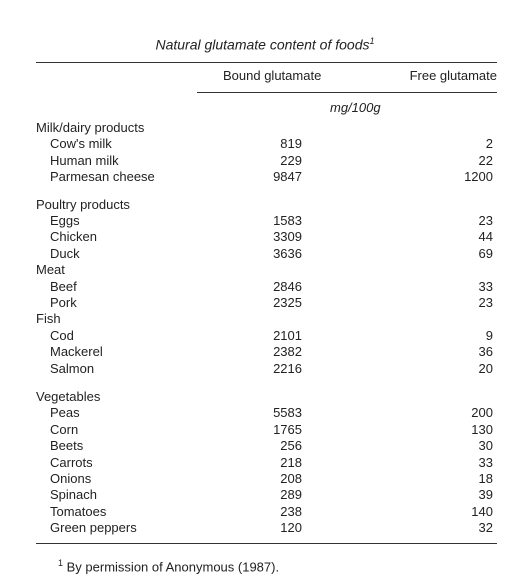 Image resolution: width=526 pixels, height=584 pixels. What do you see at coordinates (287, 335) in the screenshot?
I see `bound-value: 2101` at bounding box center [287, 335].